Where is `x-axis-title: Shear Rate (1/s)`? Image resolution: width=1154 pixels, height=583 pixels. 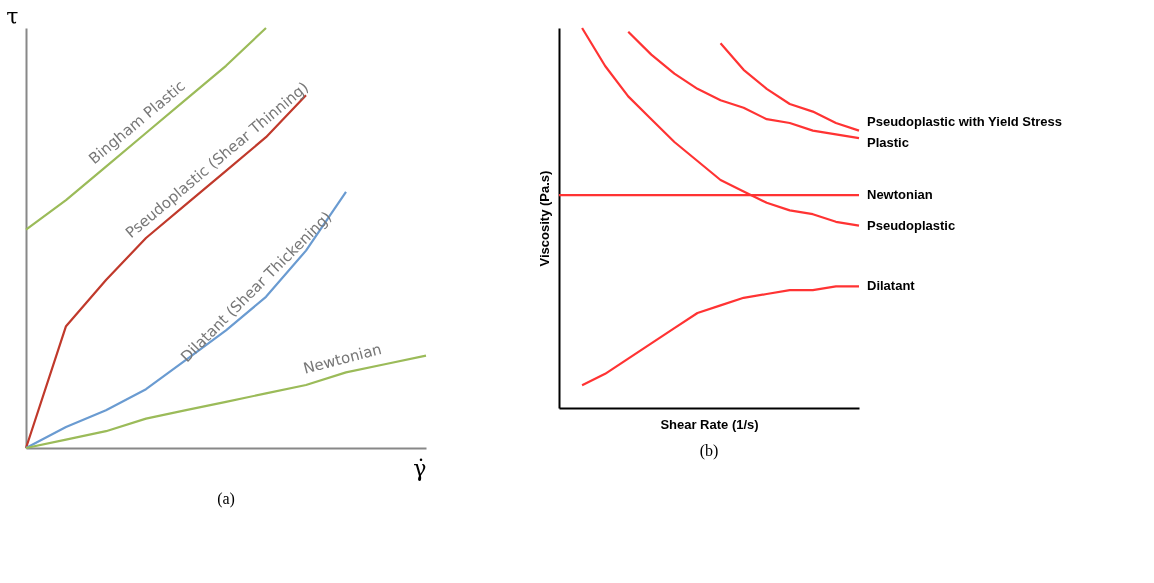 x-axis-title: Shear Rate (1/s) is located at coordinates (709, 424).